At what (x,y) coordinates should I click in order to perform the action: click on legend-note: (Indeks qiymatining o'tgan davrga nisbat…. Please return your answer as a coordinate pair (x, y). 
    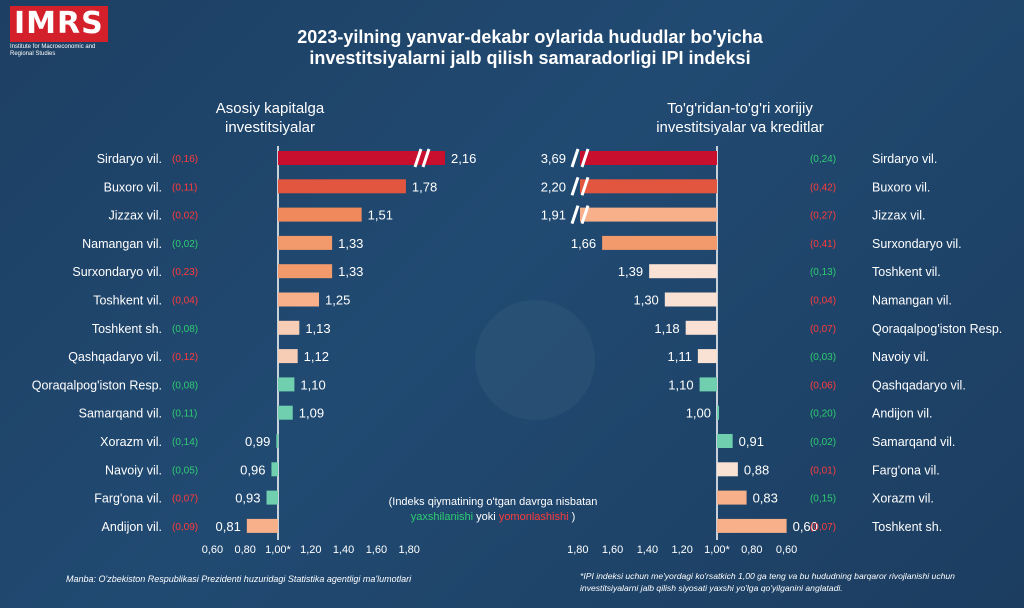
    Looking at the image, I should click on (493, 510).